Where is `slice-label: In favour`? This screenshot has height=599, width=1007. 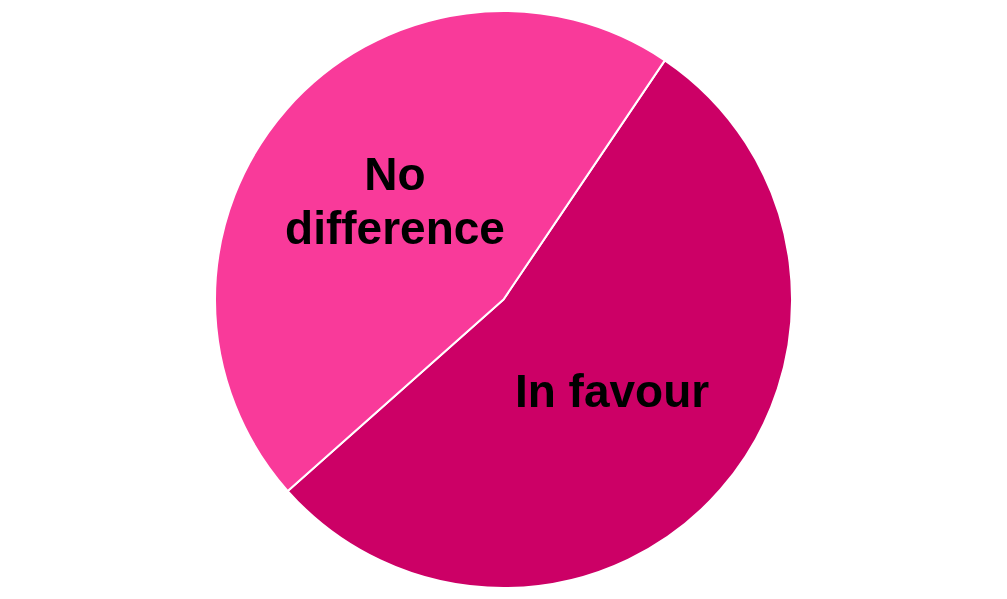 slice-label: In favour is located at coordinates (612, 391).